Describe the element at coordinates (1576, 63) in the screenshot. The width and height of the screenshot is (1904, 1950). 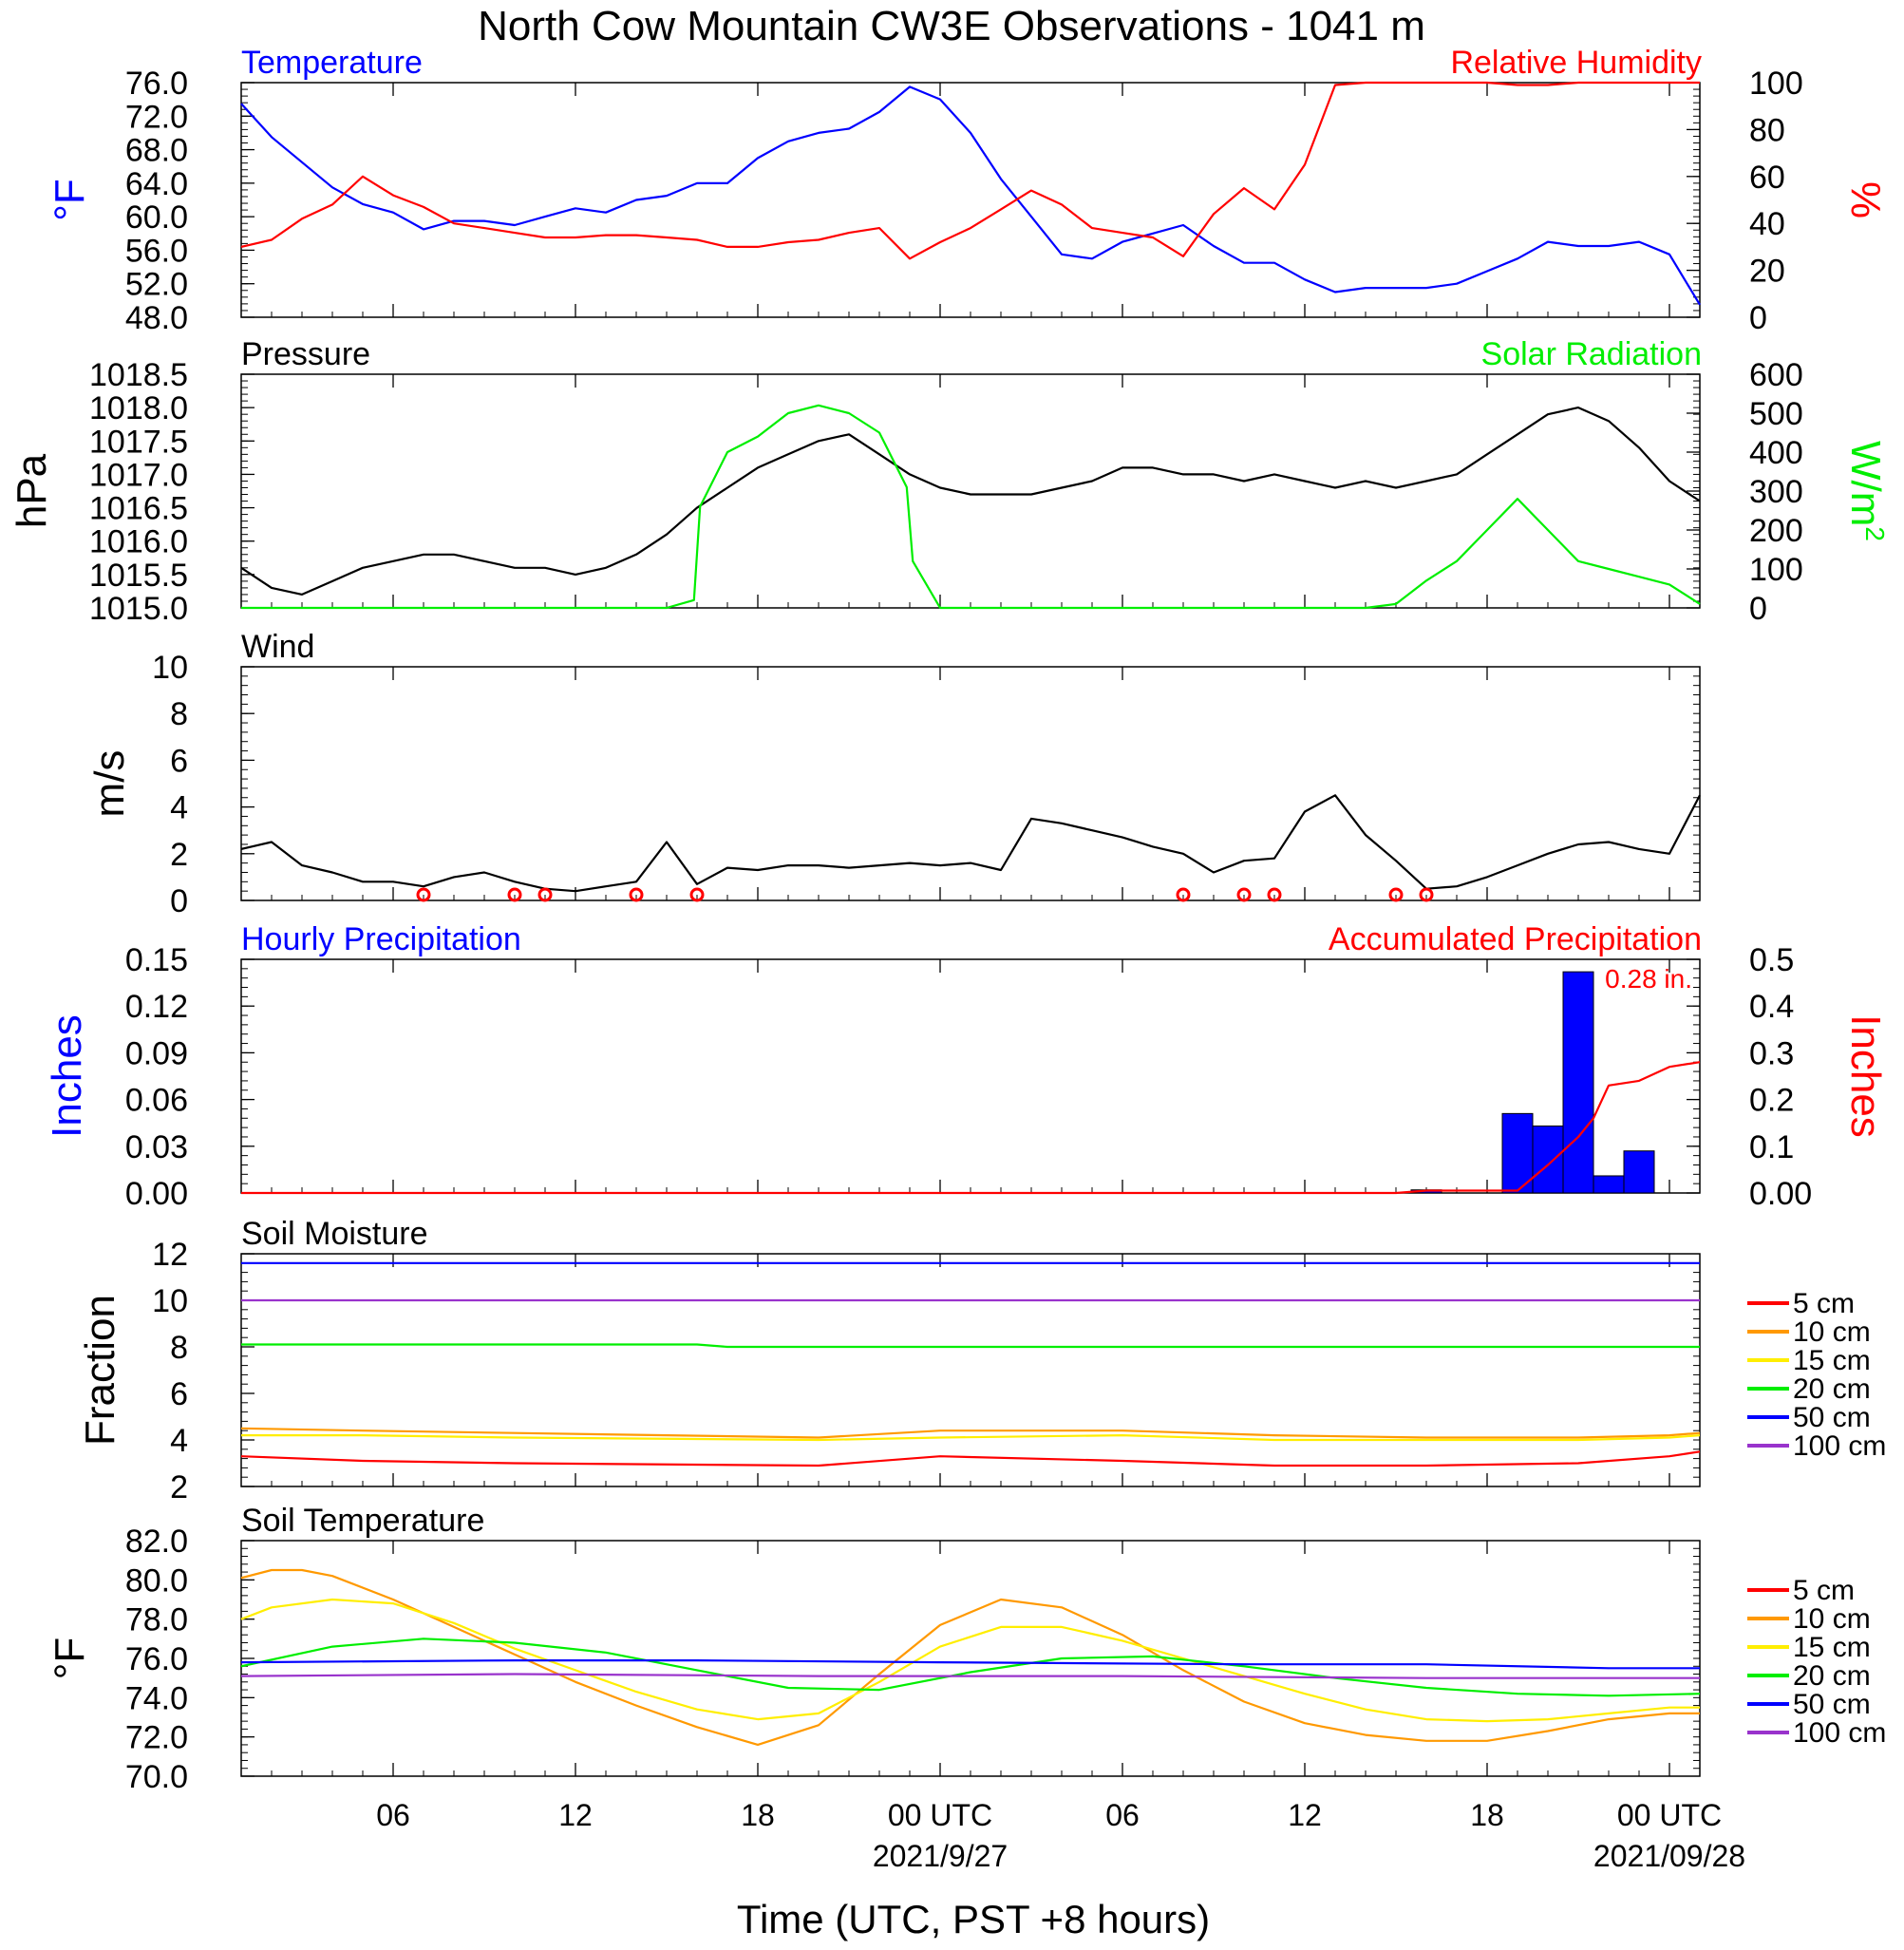
I see `panel-right-title: Relative Humidity` at that location.